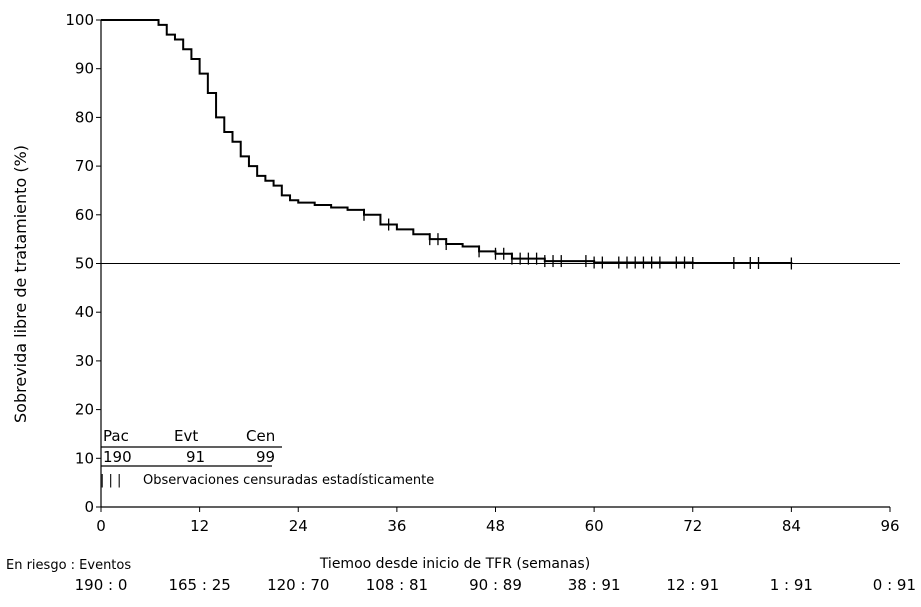  What do you see at coordinates (889, 526) in the screenshot?
I see `x-tick-label: 96` at bounding box center [889, 526].